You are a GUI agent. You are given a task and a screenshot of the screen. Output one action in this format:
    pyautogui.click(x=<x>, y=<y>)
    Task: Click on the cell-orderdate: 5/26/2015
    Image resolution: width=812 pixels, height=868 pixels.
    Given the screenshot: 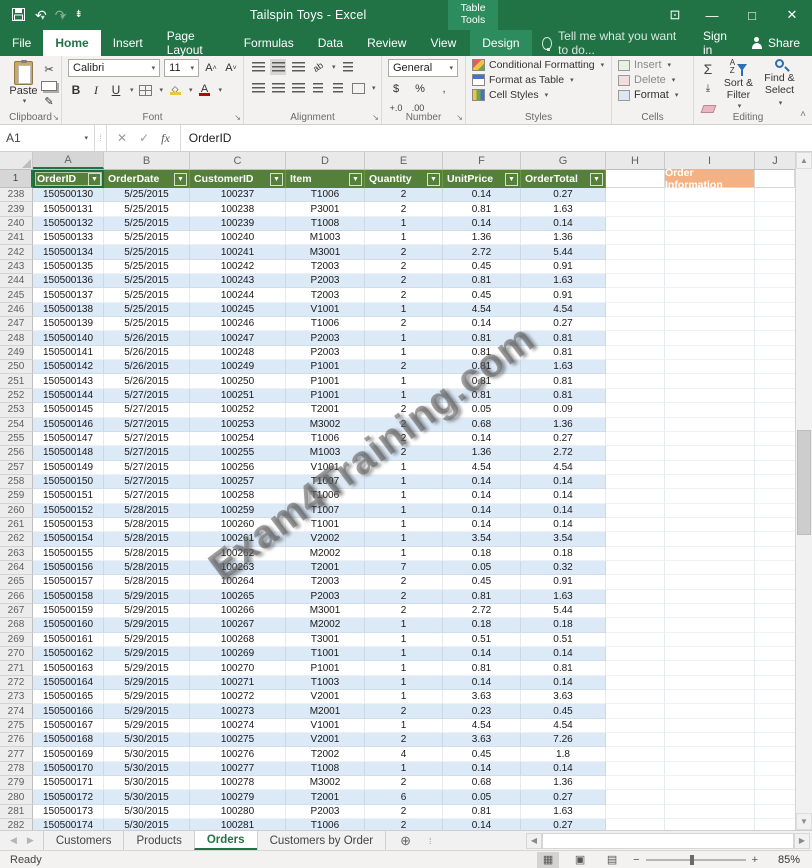 What is the action you would take?
    pyautogui.click(x=147, y=338)
    